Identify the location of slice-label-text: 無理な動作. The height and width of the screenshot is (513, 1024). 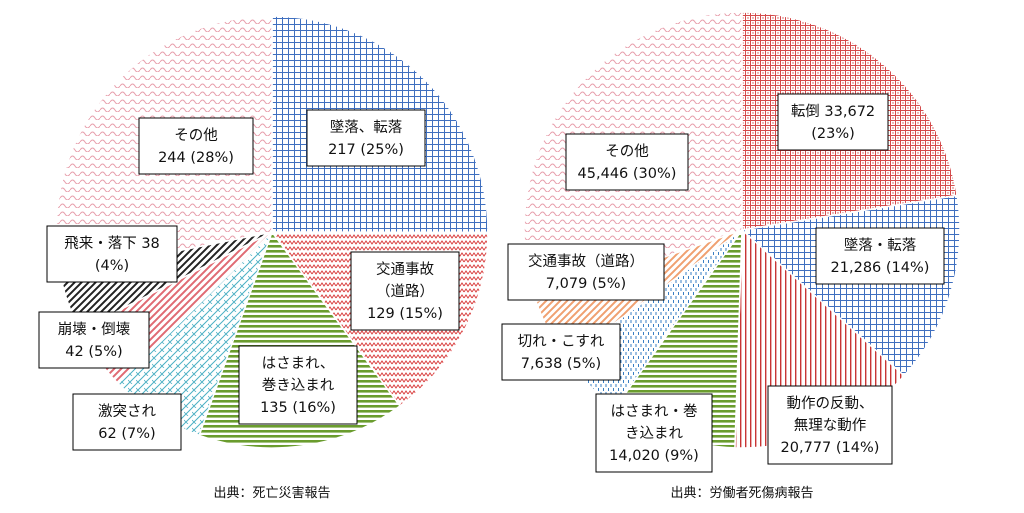
(830, 425).